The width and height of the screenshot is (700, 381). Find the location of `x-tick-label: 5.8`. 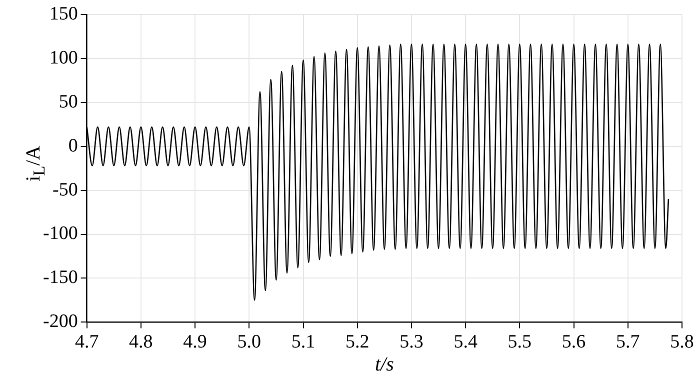

x-tick-label: 5.8 is located at coordinates (682, 342).